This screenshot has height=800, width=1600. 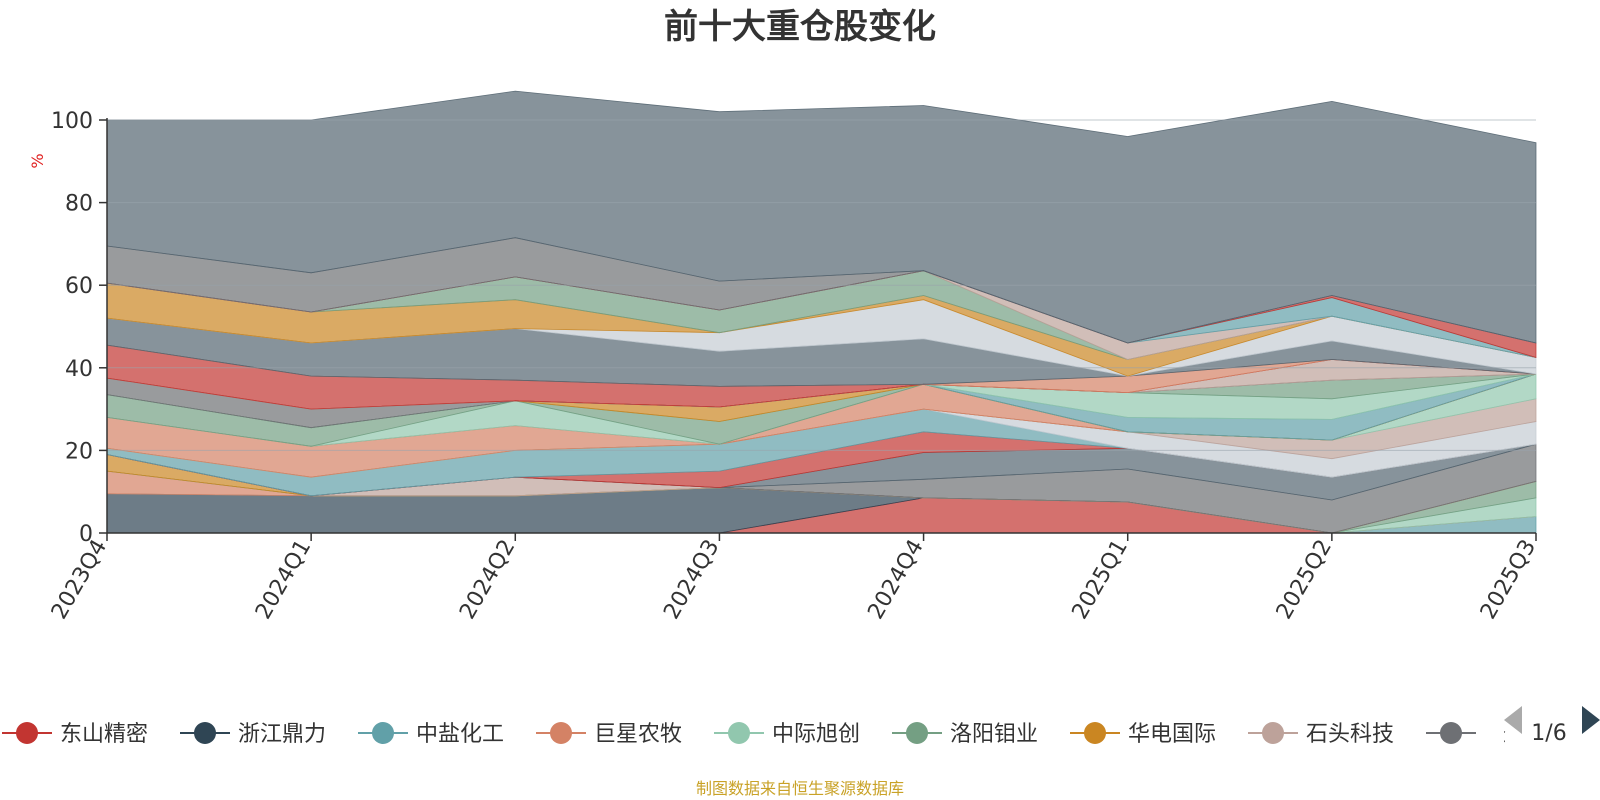 I want to click on legend-item: 中盐化工, so click(x=431, y=734).